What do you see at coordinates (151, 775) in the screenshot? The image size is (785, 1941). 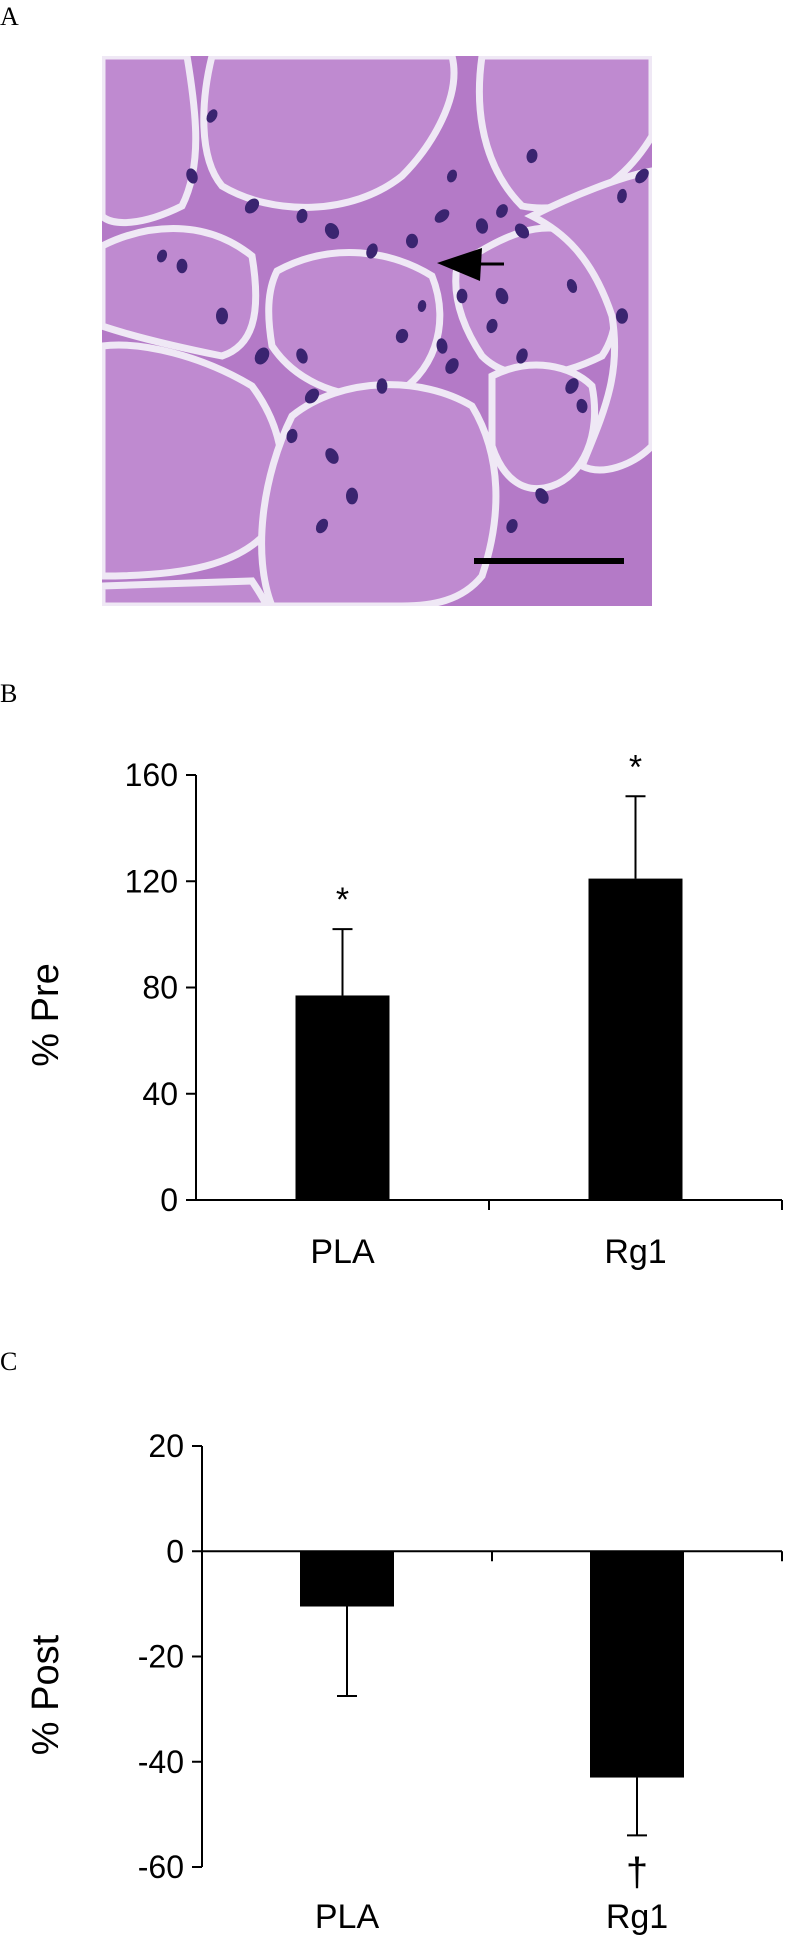 I see `y-tick-label: 160` at bounding box center [151, 775].